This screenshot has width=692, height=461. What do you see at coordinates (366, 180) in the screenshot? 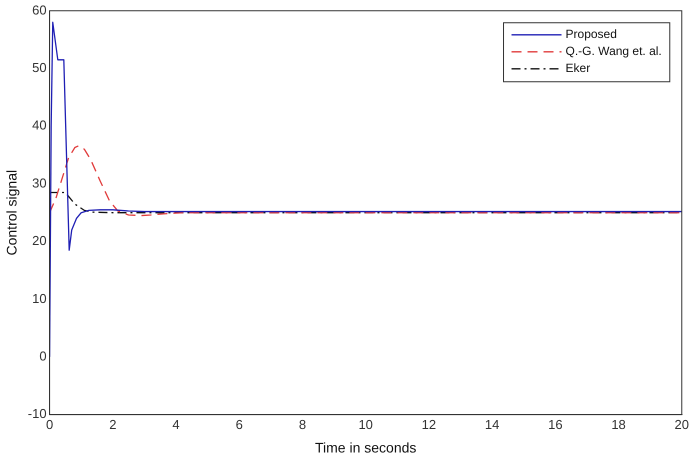
I see `line-series` at bounding box center [366, 180].